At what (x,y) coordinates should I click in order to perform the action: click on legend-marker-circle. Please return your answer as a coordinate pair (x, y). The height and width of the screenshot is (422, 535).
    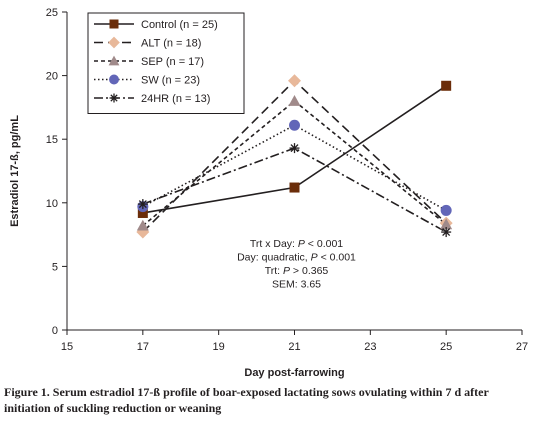
    Looking at the image, I should click on (114, 79).